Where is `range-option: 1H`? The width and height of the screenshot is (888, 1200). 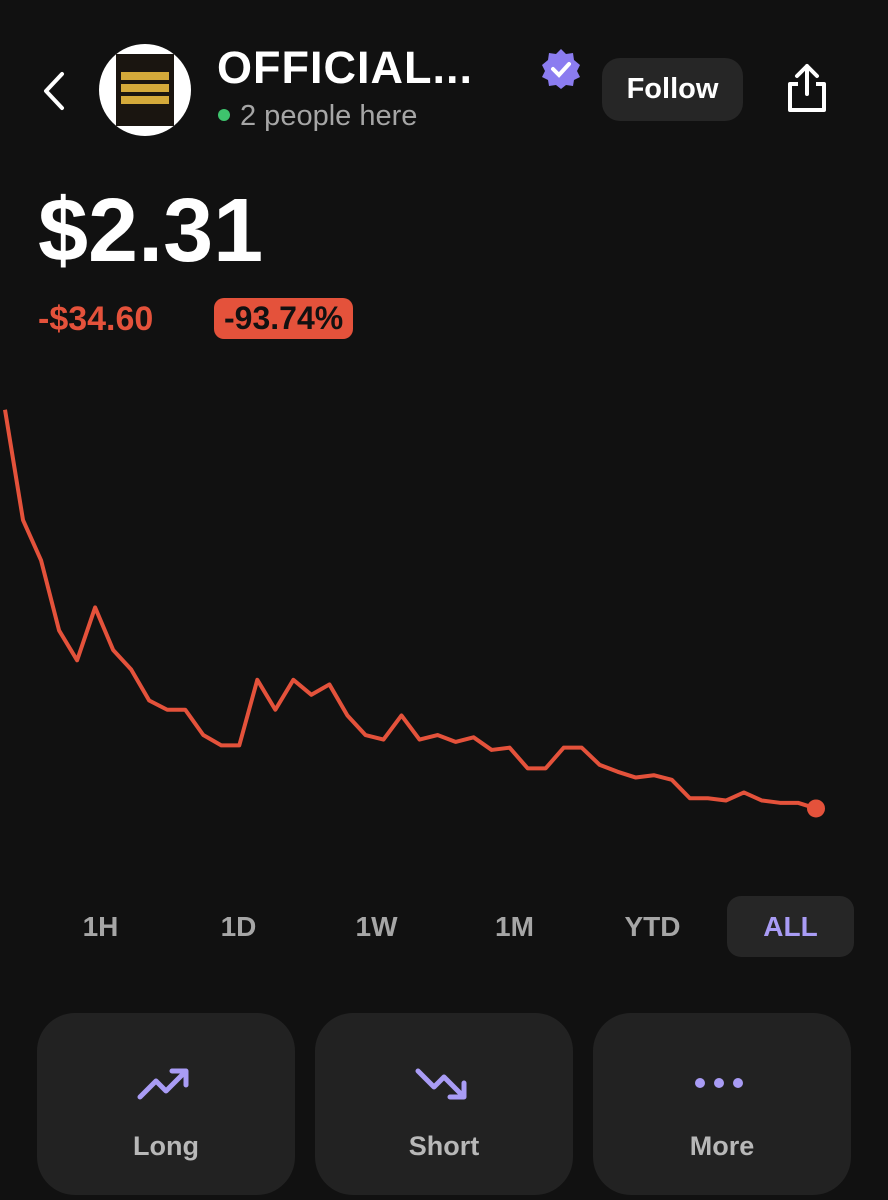 range-option: 1H is located at coordinates (100, 926).